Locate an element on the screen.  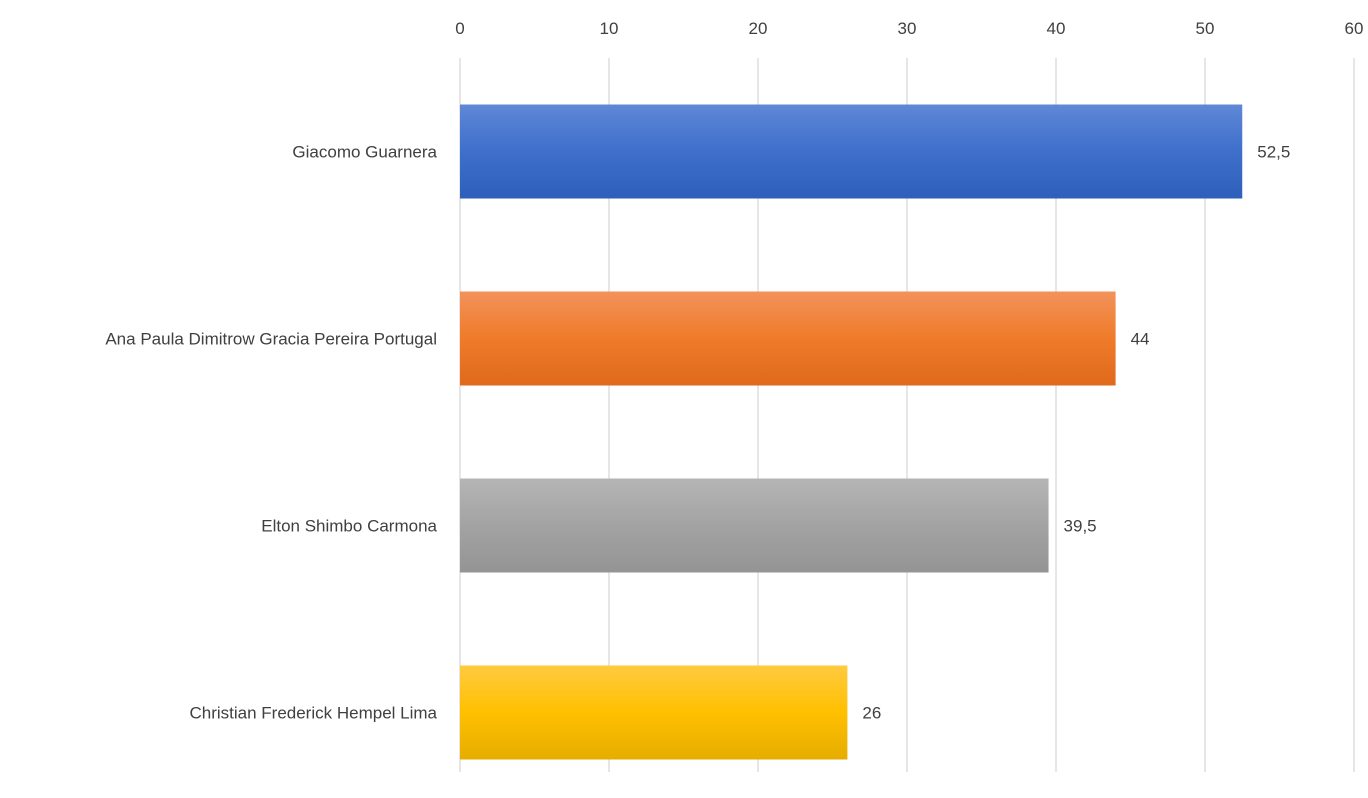
x-axis-ticks: 0 10 20 30 40 50 60 is located at coordinates (909, 28).